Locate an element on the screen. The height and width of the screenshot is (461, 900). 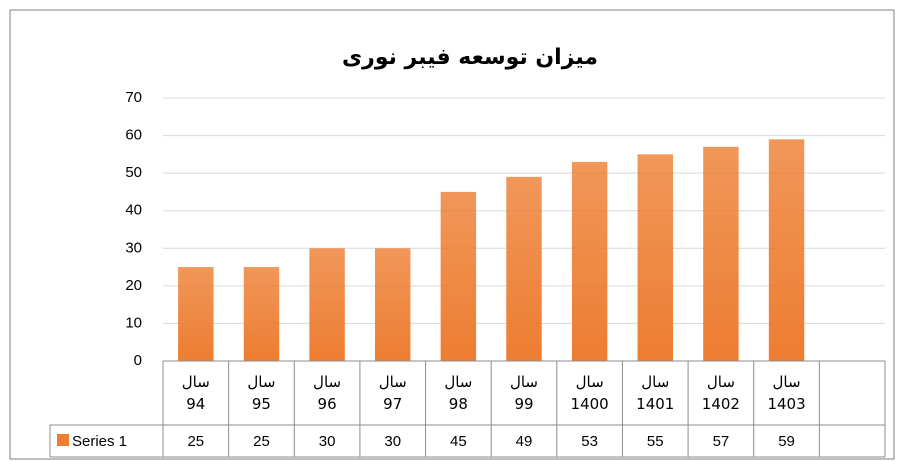
x-tick-label: سال 99 is located at coordinates (523, 393).